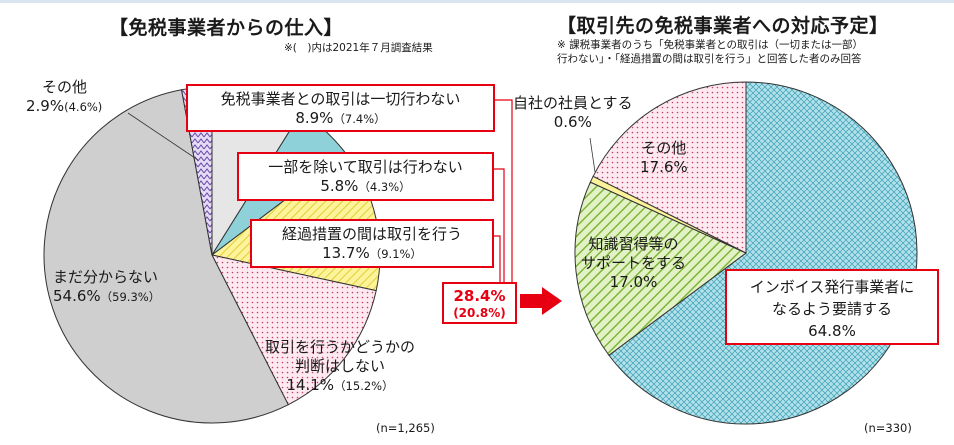  What do you see at coordinates (477, 1) in the screenshot?
I see `top-rule` at bounding box center [477, 1].